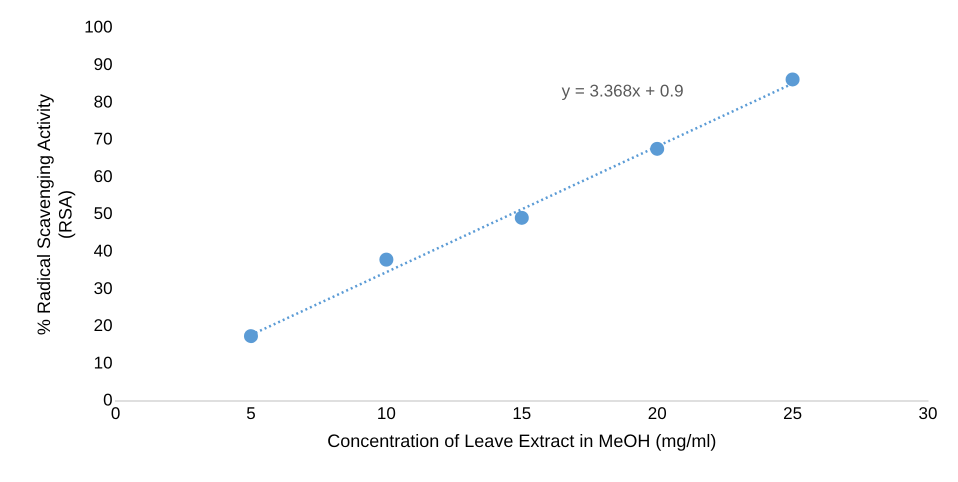 The image size is (958, 482). Describe the element at coordinates (103, 214) in the screenshot. I see `y-tick-label: 50` at that location.